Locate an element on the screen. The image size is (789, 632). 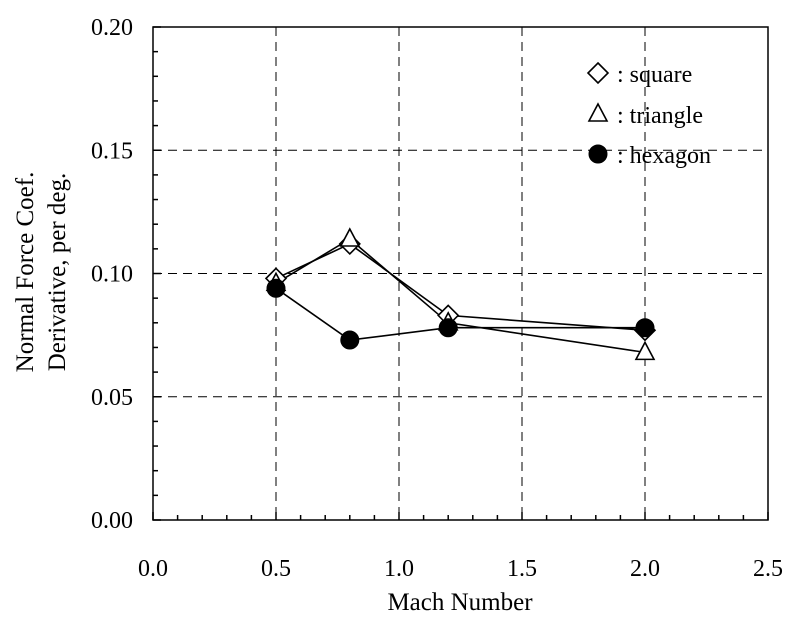
x-tick-label: 2.0 is located at coordinates (645, 569).